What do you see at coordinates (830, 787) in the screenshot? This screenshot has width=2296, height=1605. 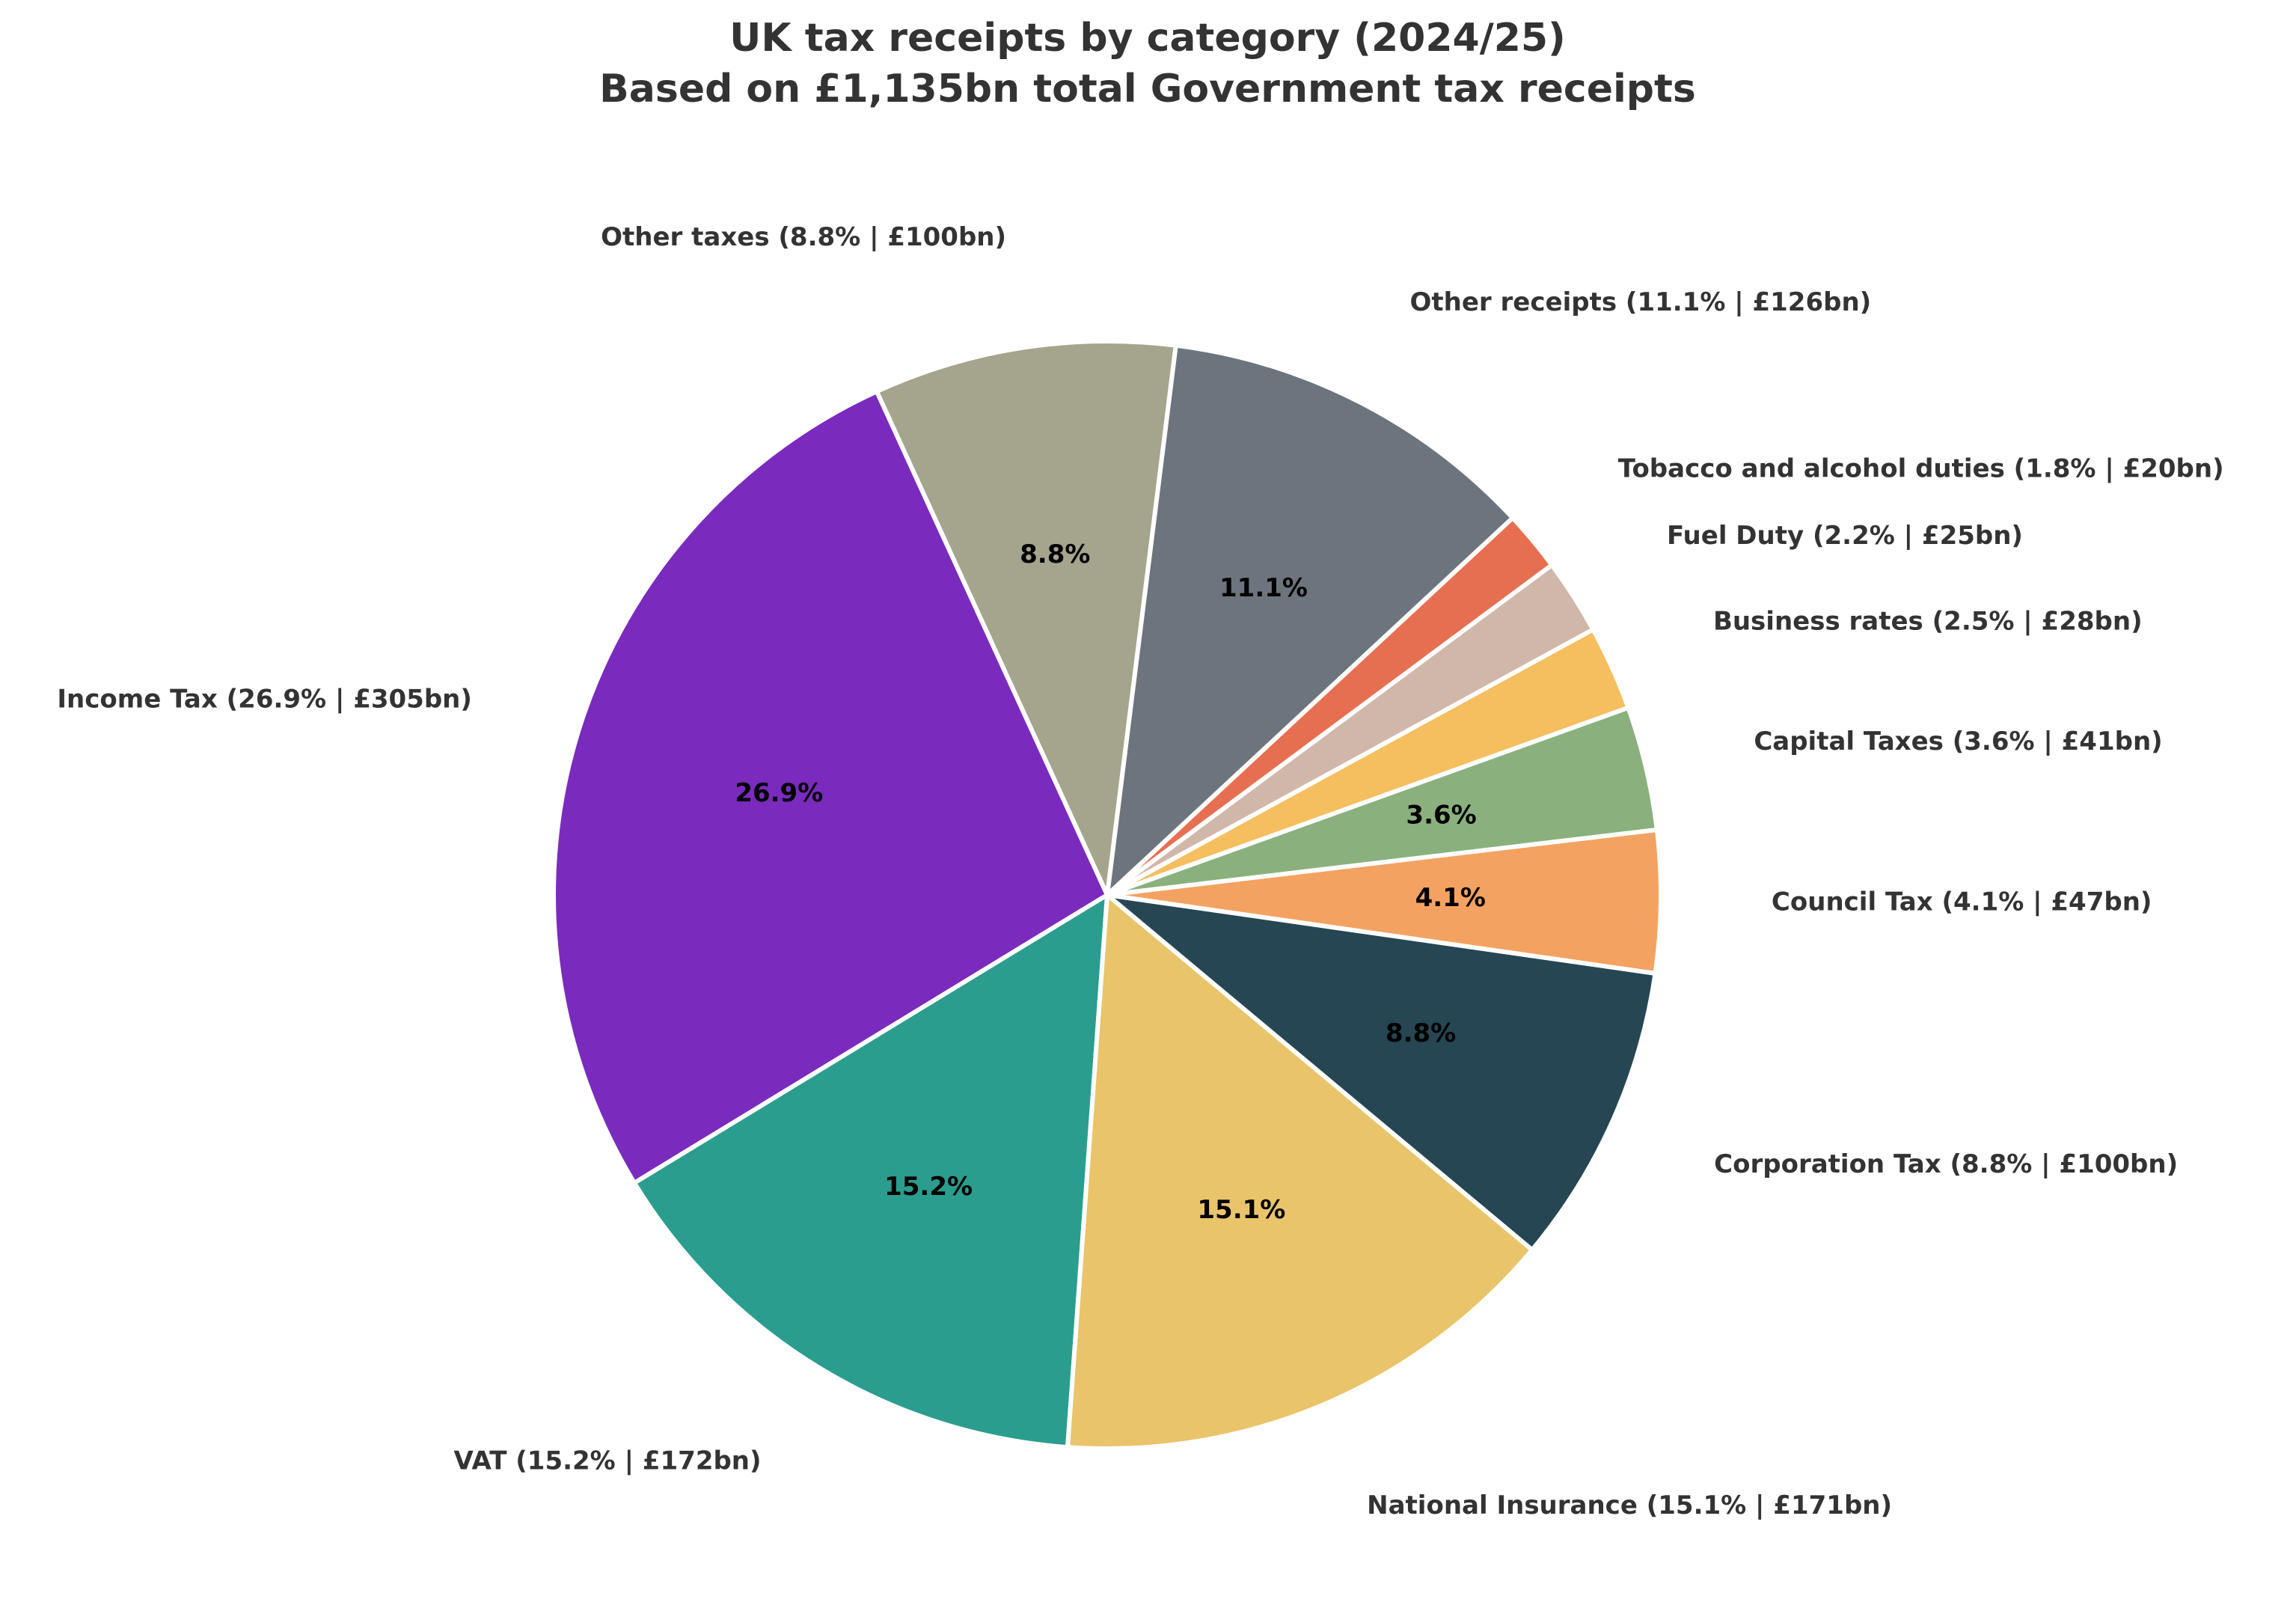 I see `slice-income-tax` at bounding box center [830, 787].